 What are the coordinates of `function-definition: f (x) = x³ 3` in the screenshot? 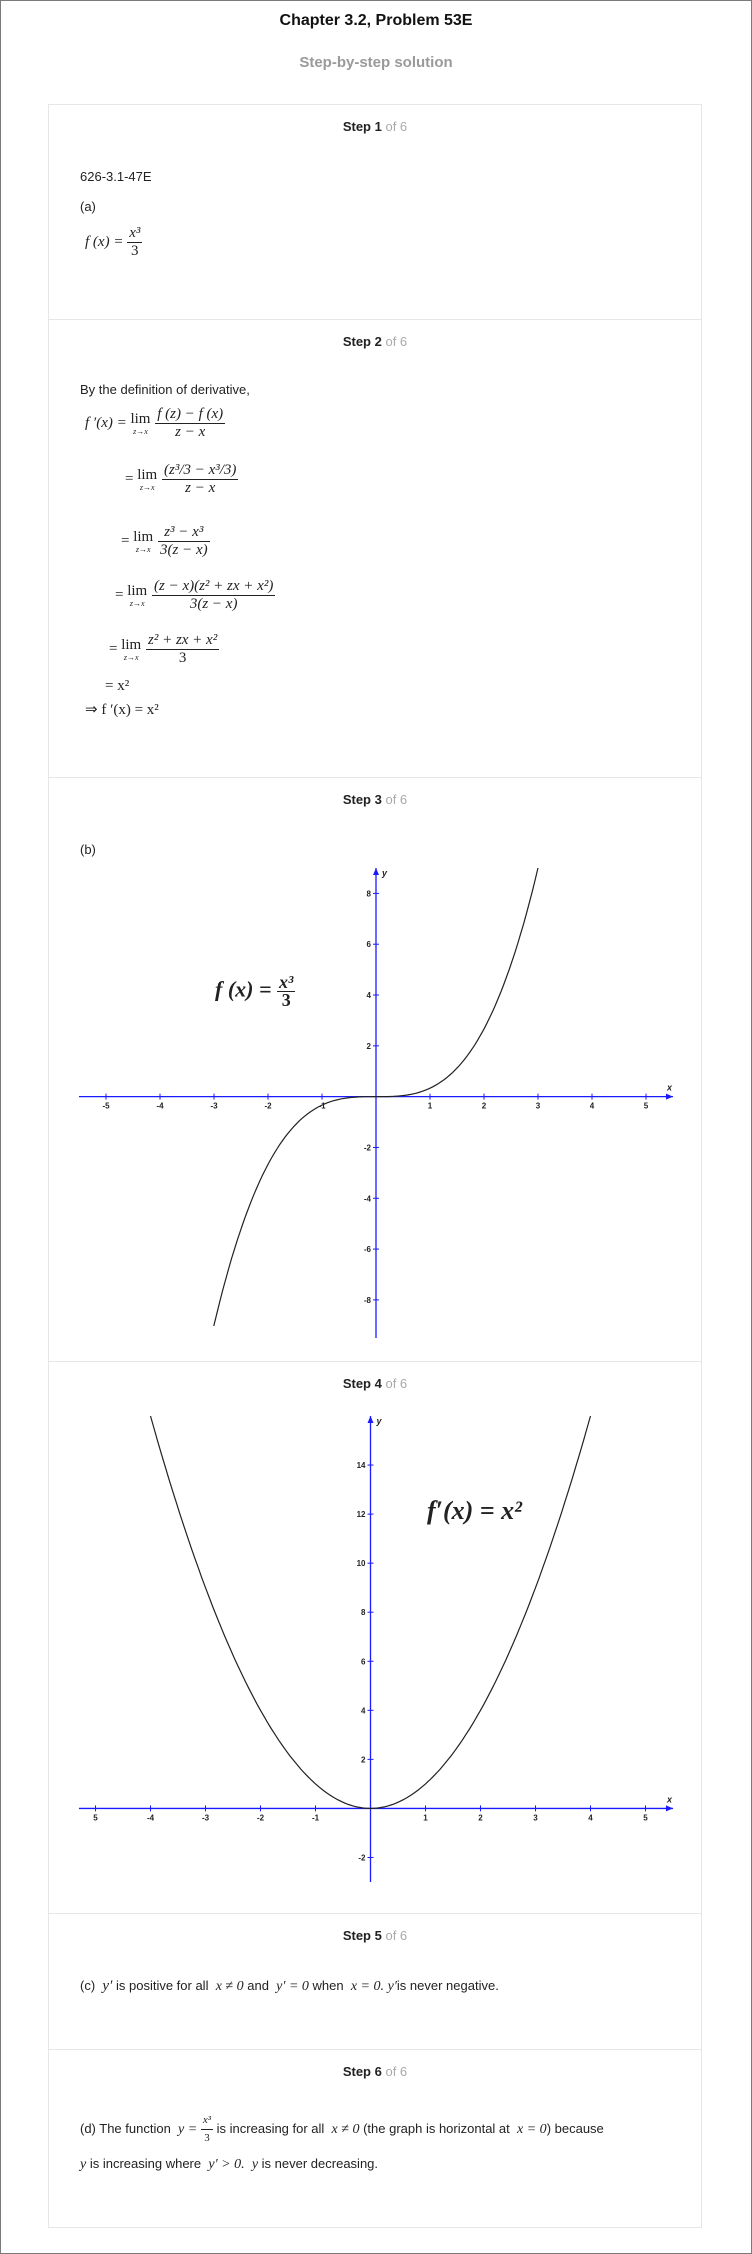 It's located at (114, 242).